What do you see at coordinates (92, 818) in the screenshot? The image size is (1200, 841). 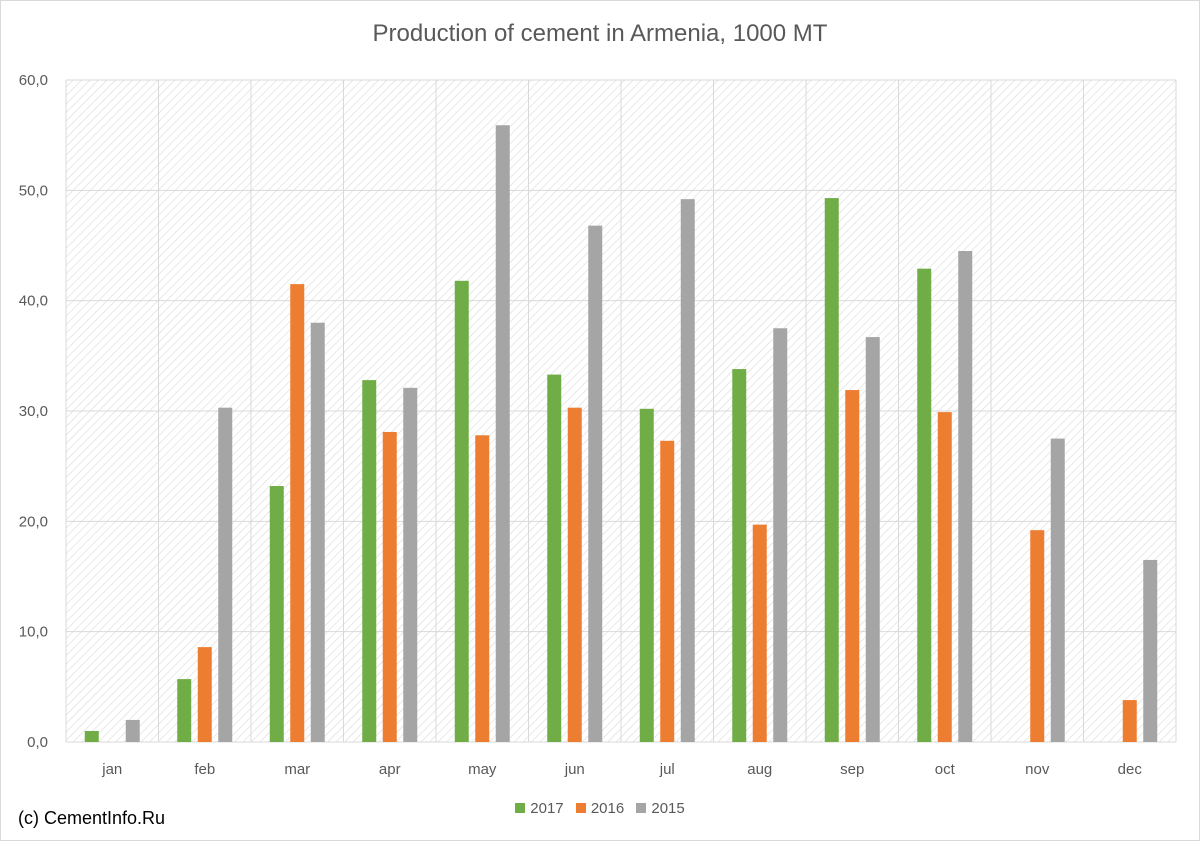 I see `source-credit: (c) CementInfo.Ru` at bounding box center [92, 818].